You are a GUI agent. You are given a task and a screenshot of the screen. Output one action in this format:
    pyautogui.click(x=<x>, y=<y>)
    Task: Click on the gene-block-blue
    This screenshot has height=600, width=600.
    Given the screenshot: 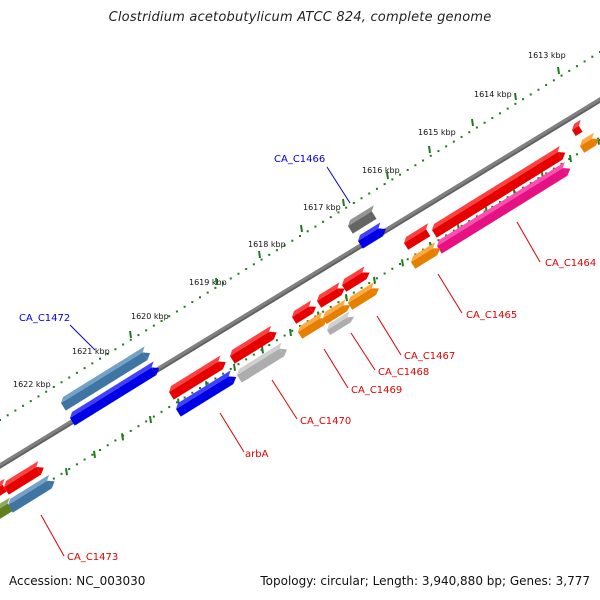 What is the action you would take?
    pyautogui.click(x=113, y=396)
    